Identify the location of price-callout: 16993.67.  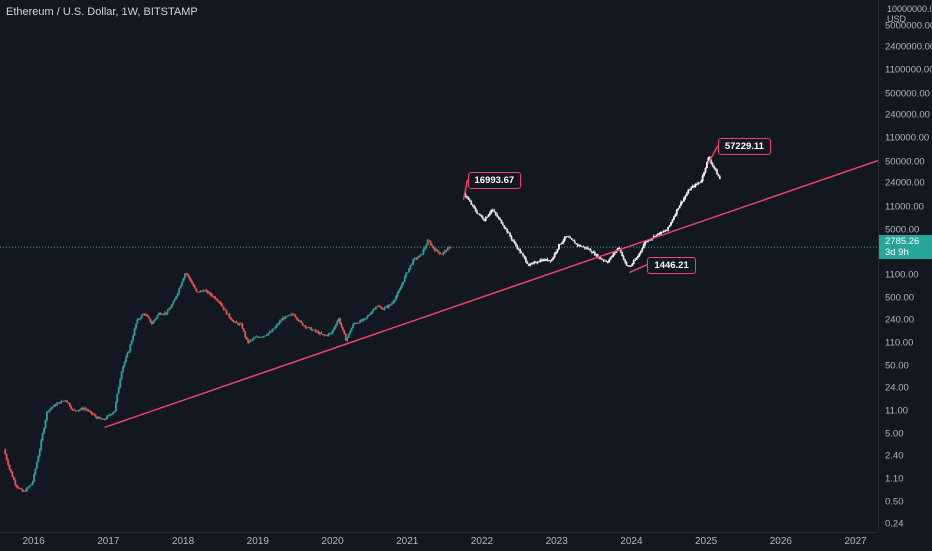
(494, 180).